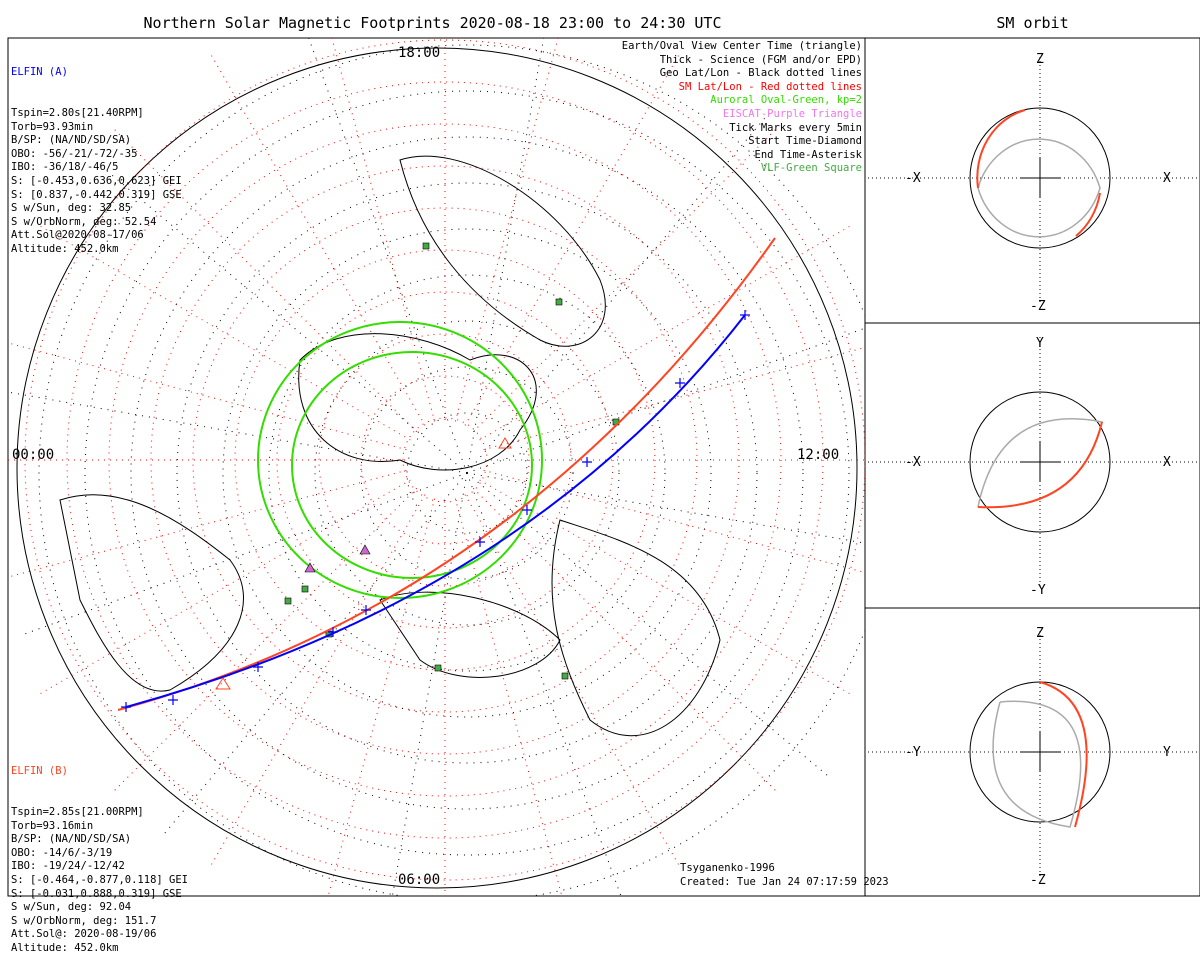  I want to click on legend-entry: Start Time-Diamond, so click(805, 141).